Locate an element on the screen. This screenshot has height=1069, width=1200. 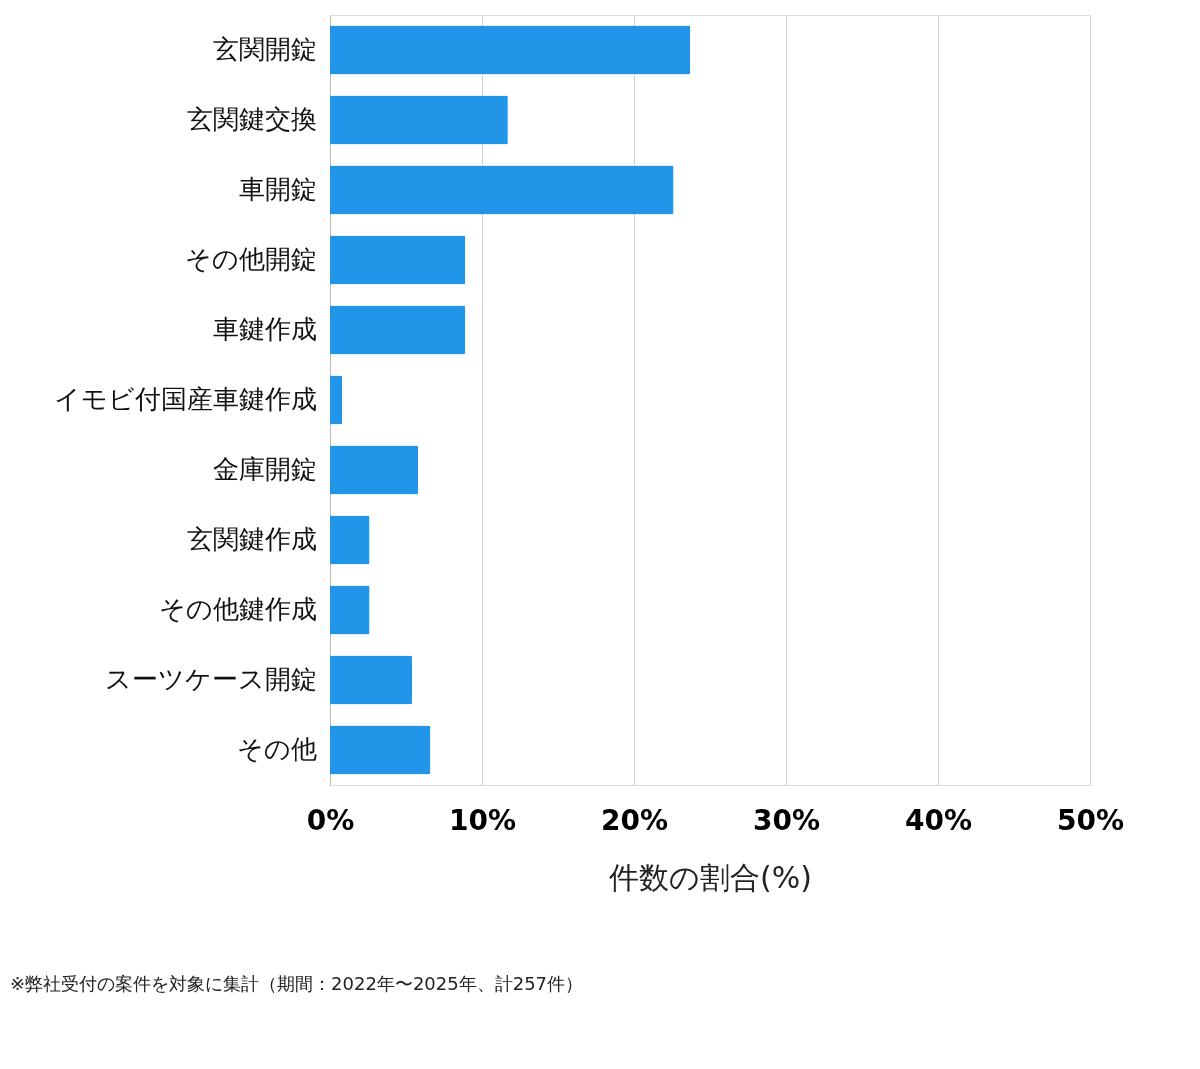
x-tick-label: 10% is located at coordinates (482, 820).